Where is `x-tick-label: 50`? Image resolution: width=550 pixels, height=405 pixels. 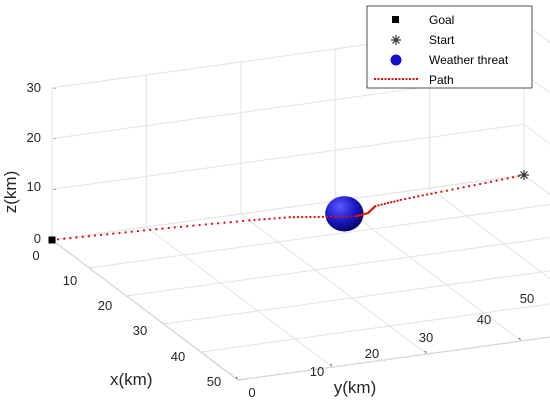 x-tick-label: 50 is located at coordinates (214, 381).